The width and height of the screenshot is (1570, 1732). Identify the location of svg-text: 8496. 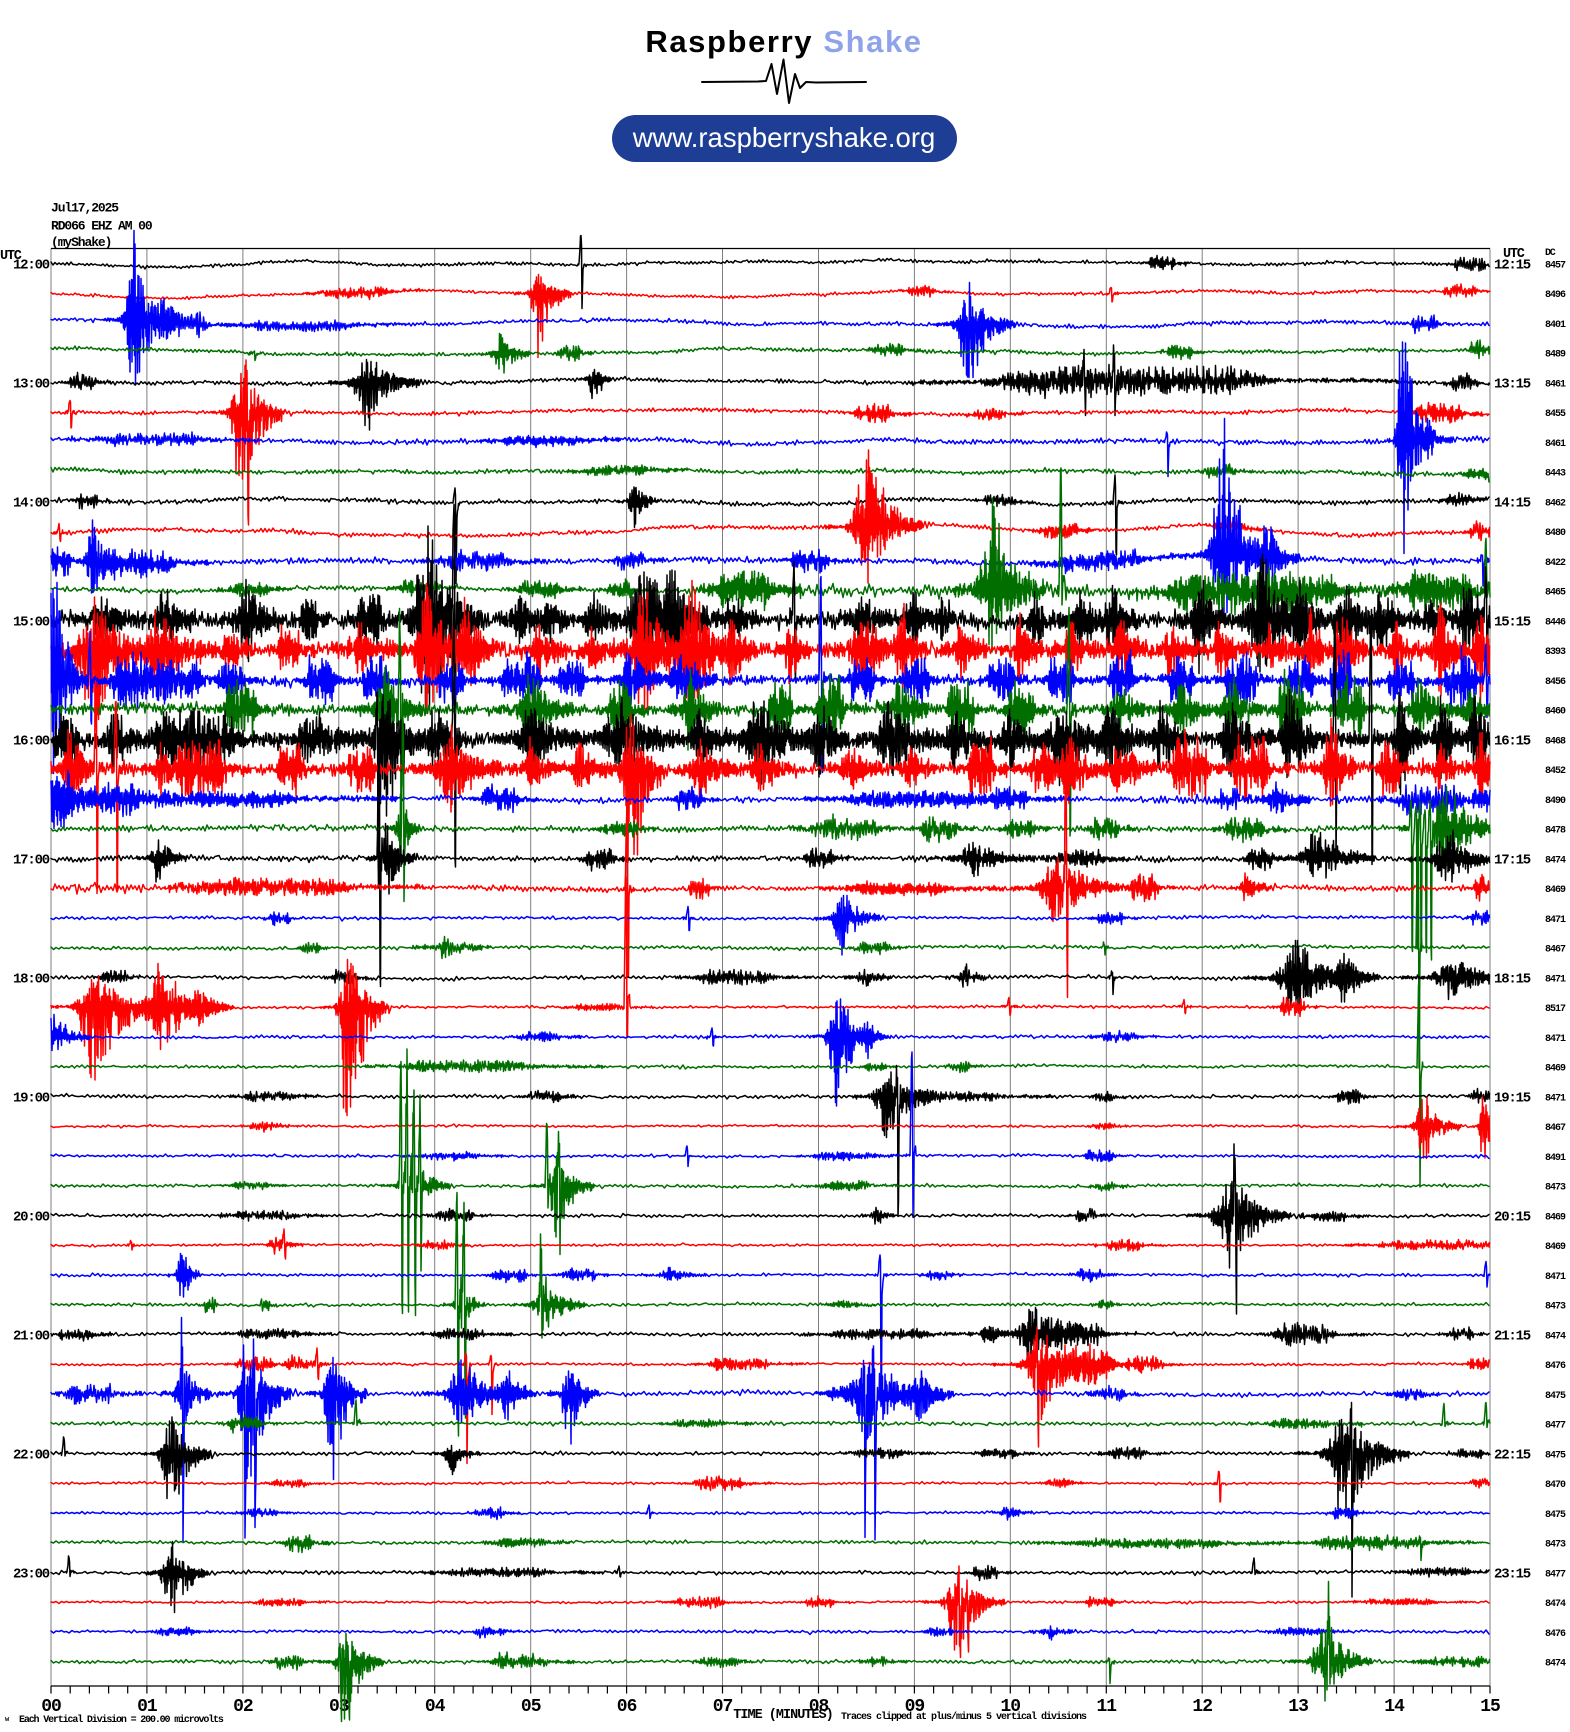
(1555, 295).